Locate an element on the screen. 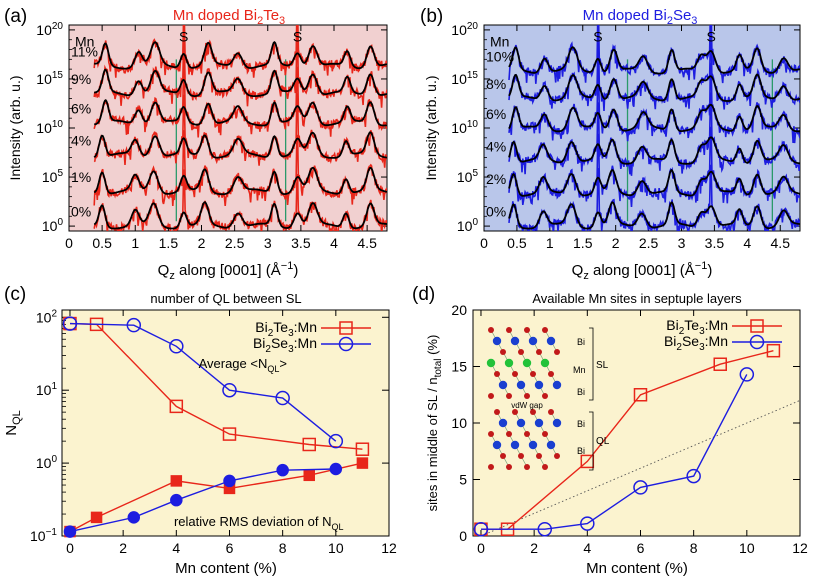 This screenshot has width=830, height=581. pb-series-label: 0% is located at coordinates (496, 211).